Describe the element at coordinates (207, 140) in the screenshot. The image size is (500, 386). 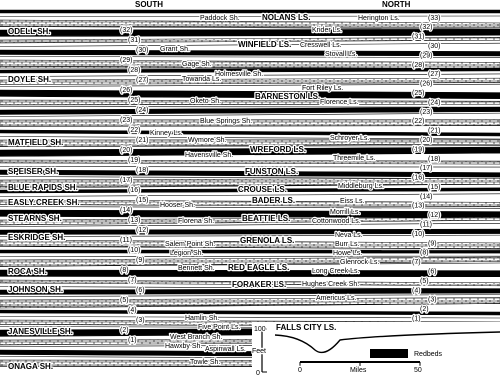
I see `member: Wymore Sh.` at that location.